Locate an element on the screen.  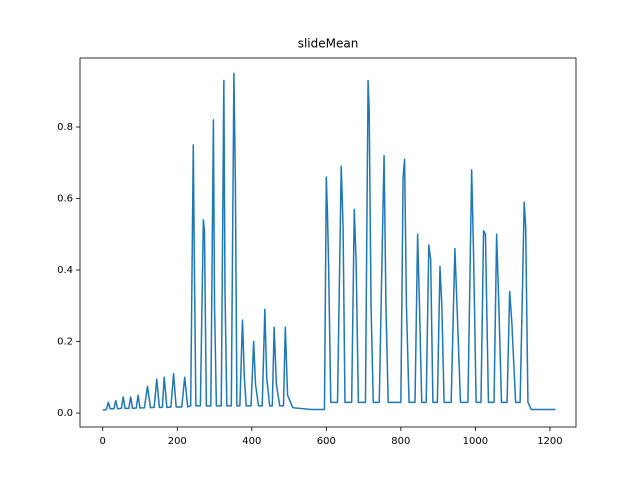
x-tick-label: 600 is located at coordinates (326, 441).